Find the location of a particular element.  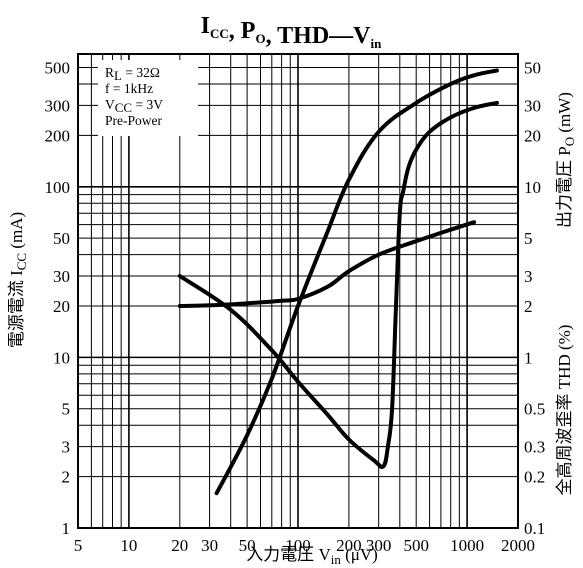

y-right-po-axis-label: 出力電圧 PO (mW) is located at coordinates (566, 160).